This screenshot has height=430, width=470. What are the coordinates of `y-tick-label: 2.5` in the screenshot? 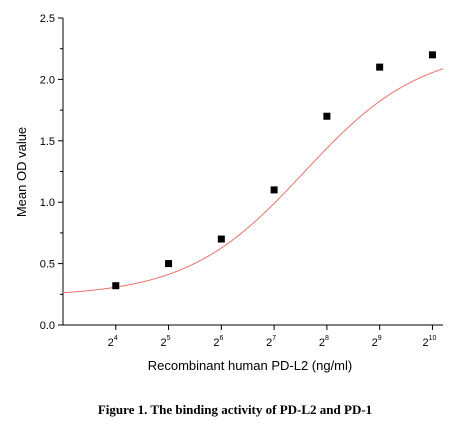 It's located at (47, 19).